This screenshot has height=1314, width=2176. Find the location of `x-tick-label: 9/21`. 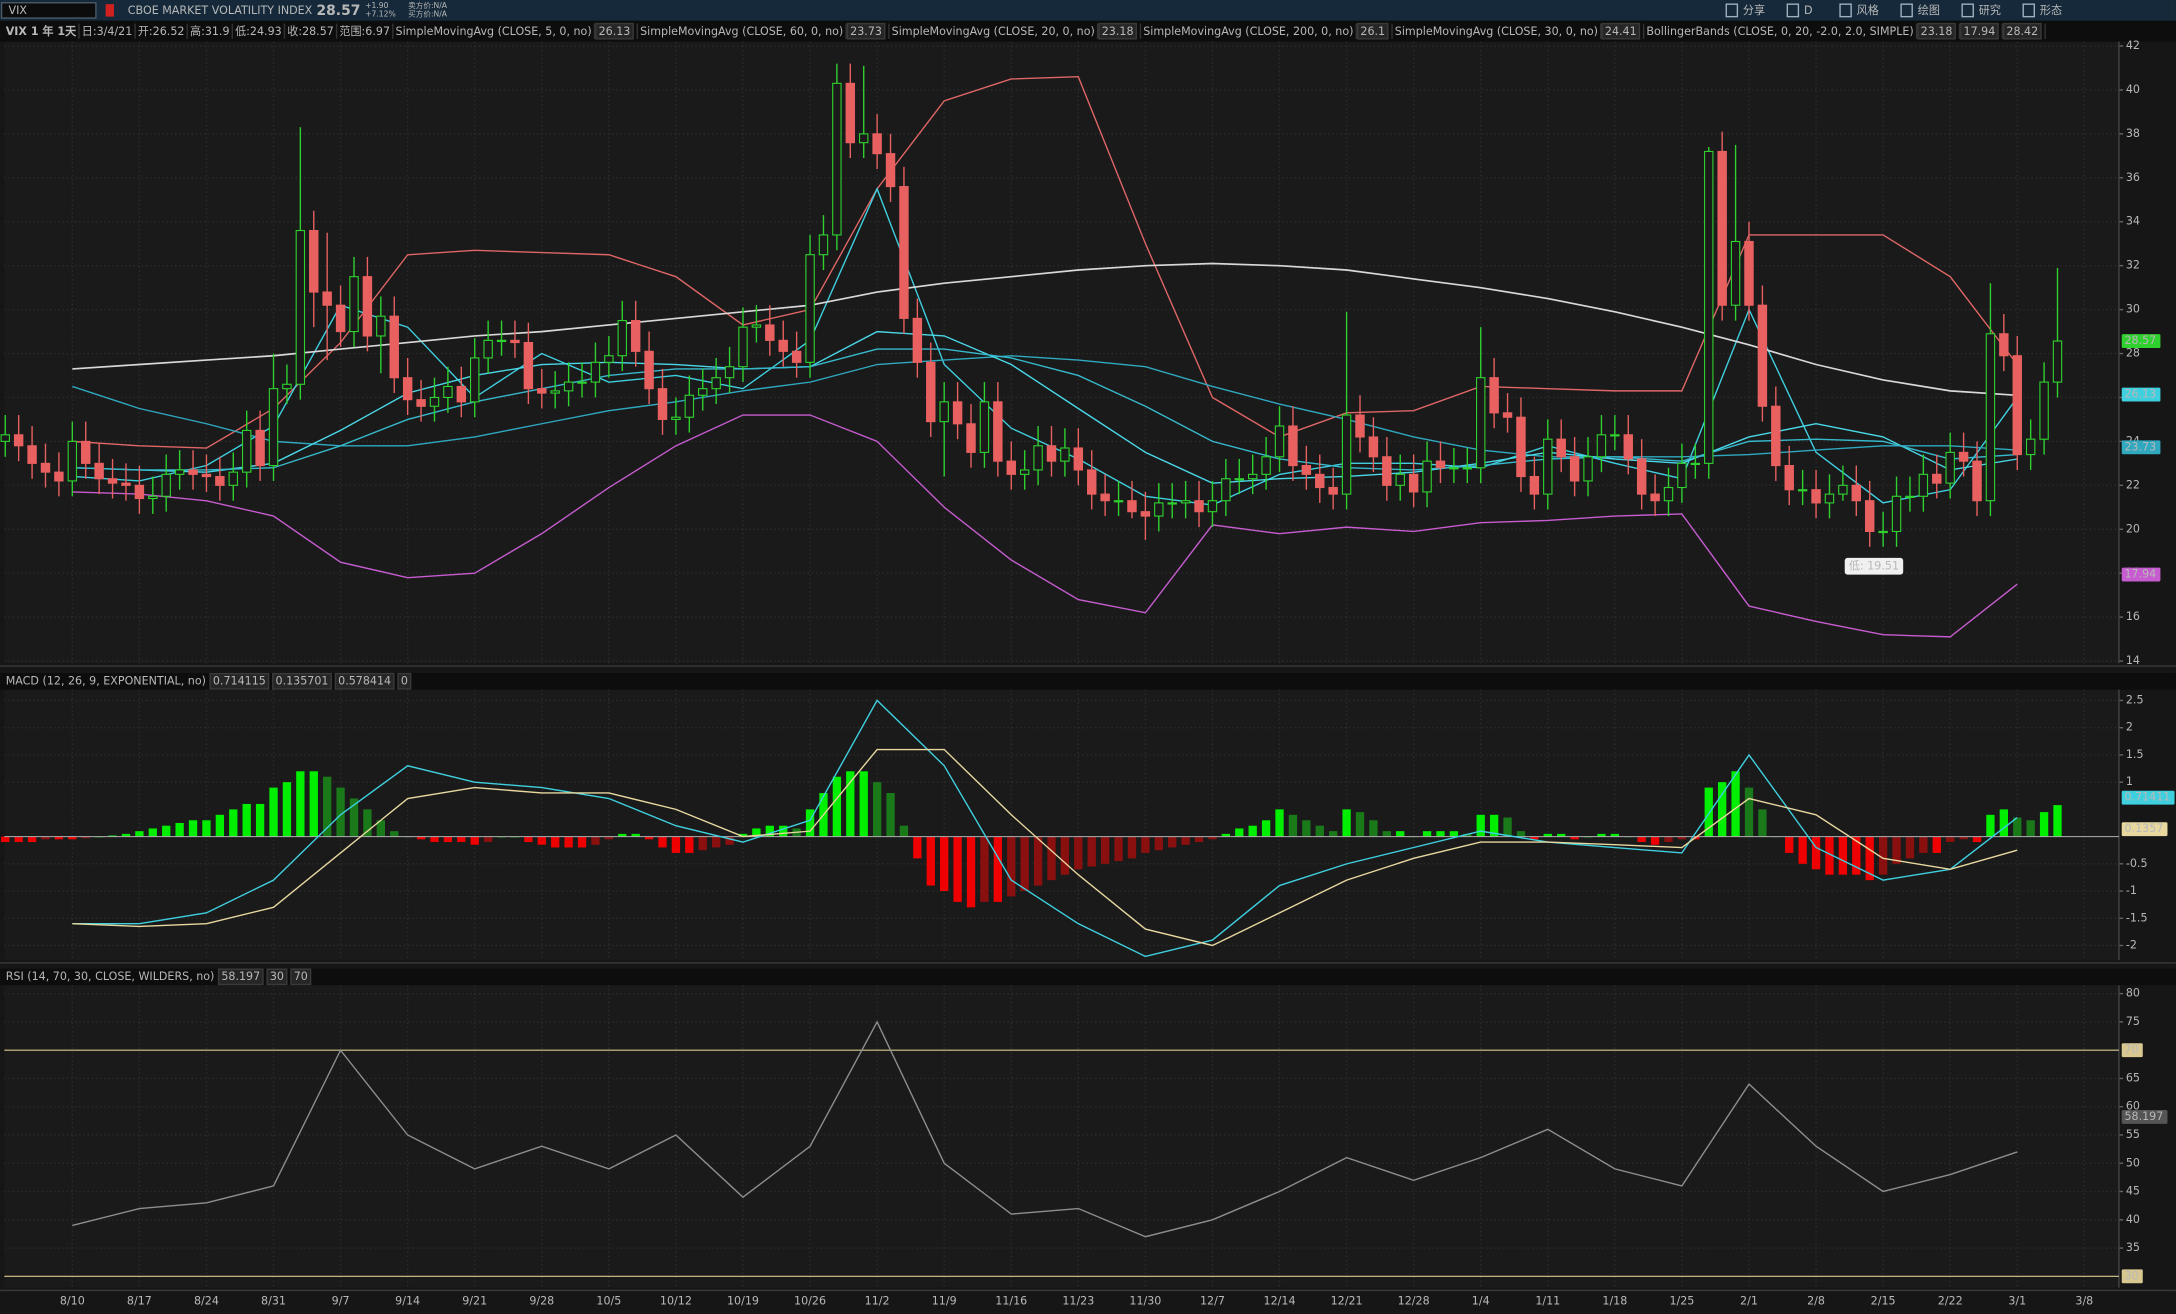

x-tick-label: 9/21 is located at coordinates (474, 1301).